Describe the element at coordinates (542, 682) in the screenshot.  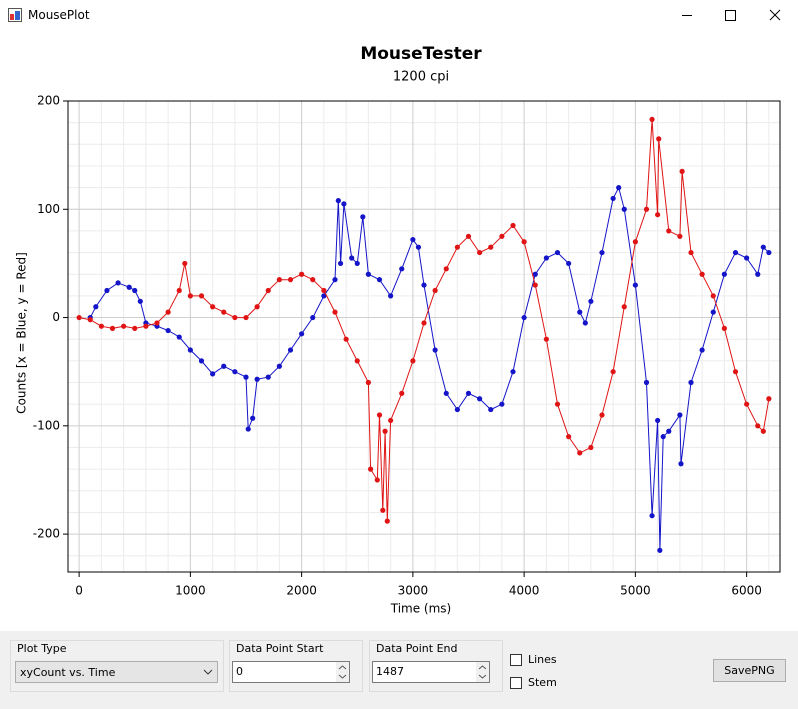
I see `checkbox-label: Stem` at that location.